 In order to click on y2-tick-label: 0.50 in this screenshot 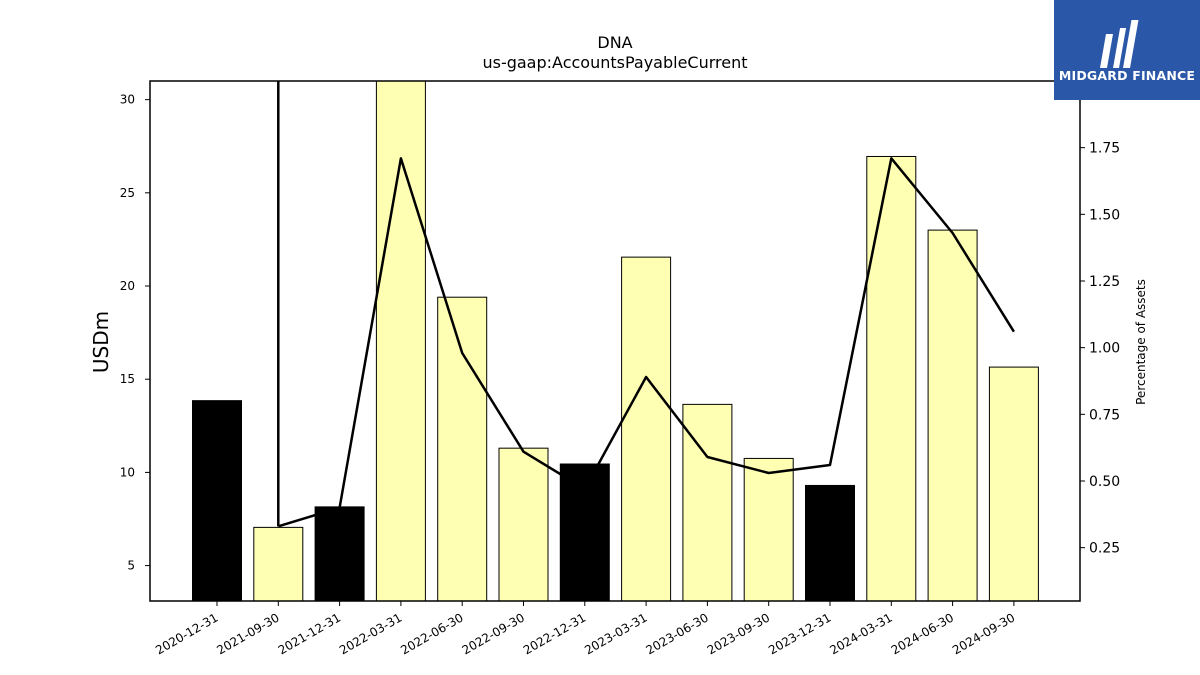, I will do `click(1104, 482)`.